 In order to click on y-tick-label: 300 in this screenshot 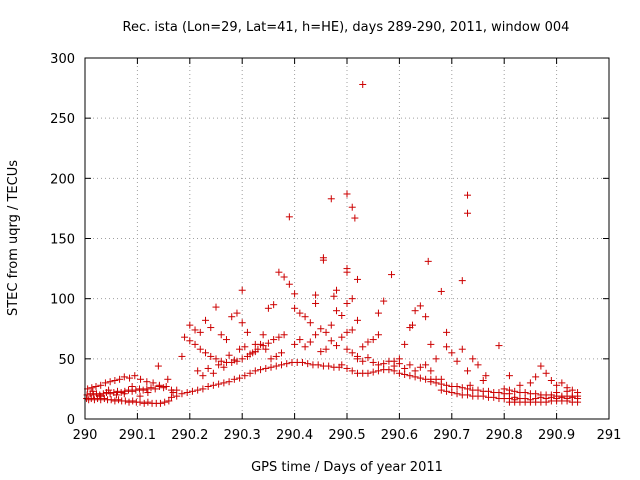, I will do `click(62, 59)`.